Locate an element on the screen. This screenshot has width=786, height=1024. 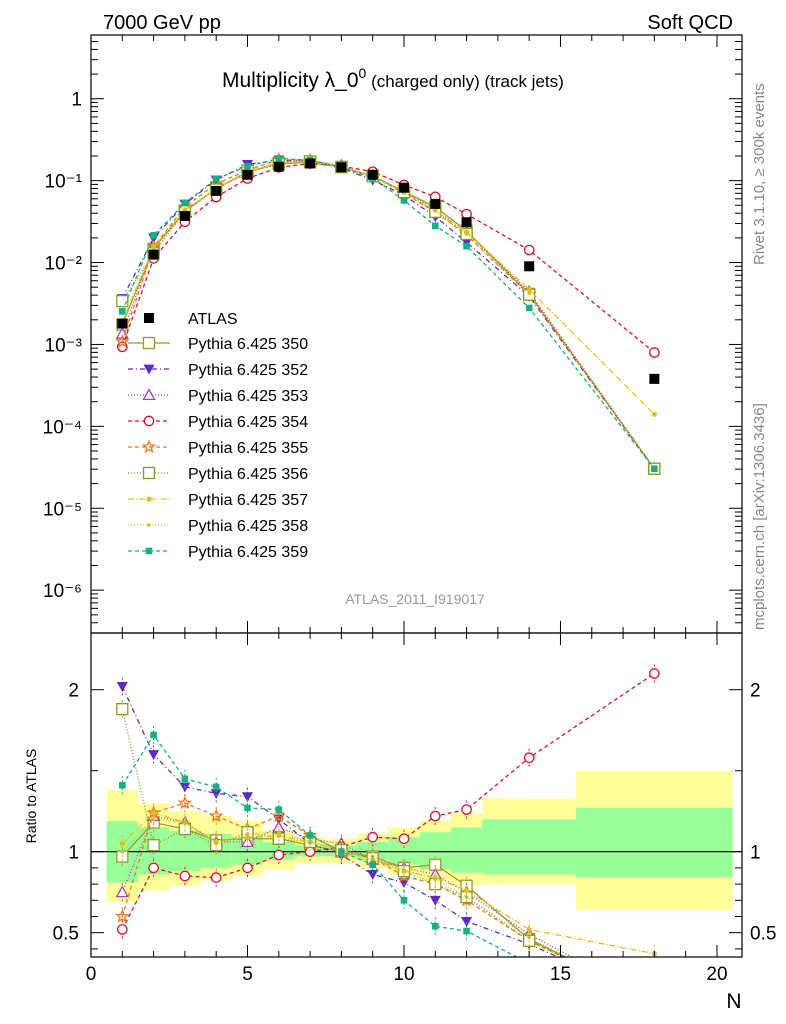
legend-label: Pythia 6.425 358 is located at coordinates (248, 526).